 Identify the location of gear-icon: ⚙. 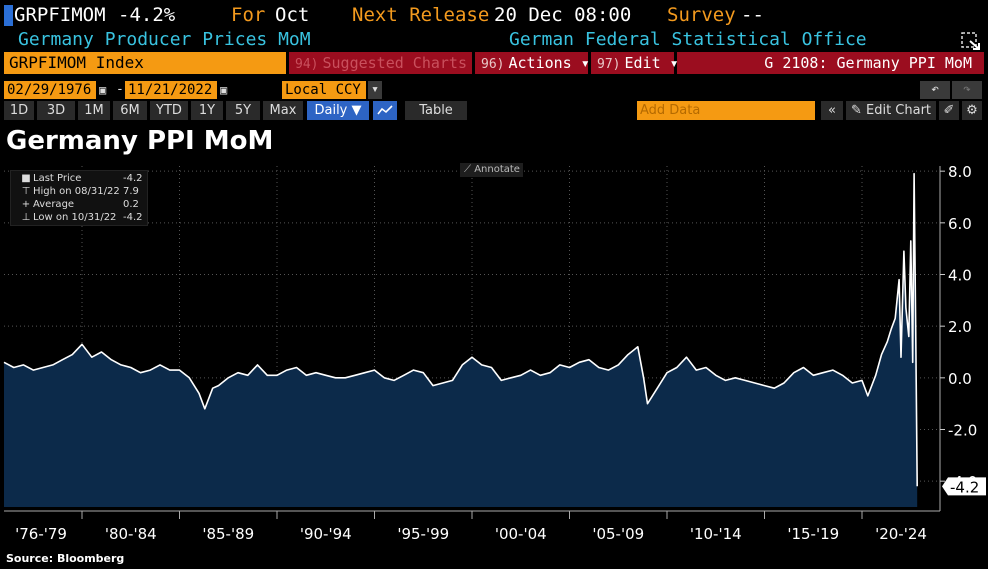
(972, 110).